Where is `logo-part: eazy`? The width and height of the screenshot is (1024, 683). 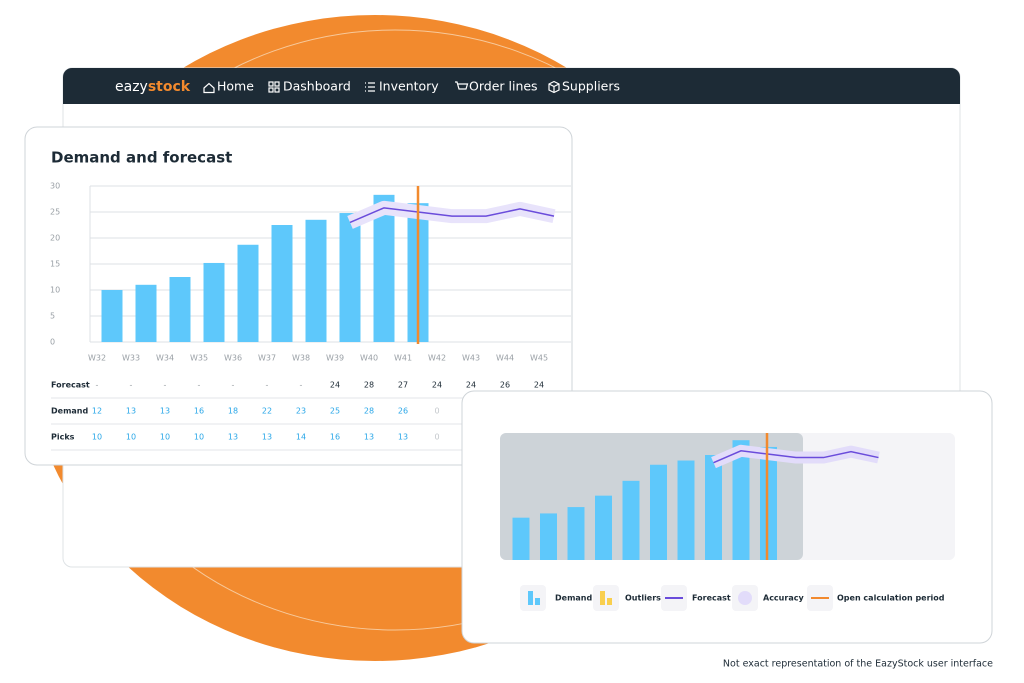 logo-part: eazy is located at coordinates (131, 87).